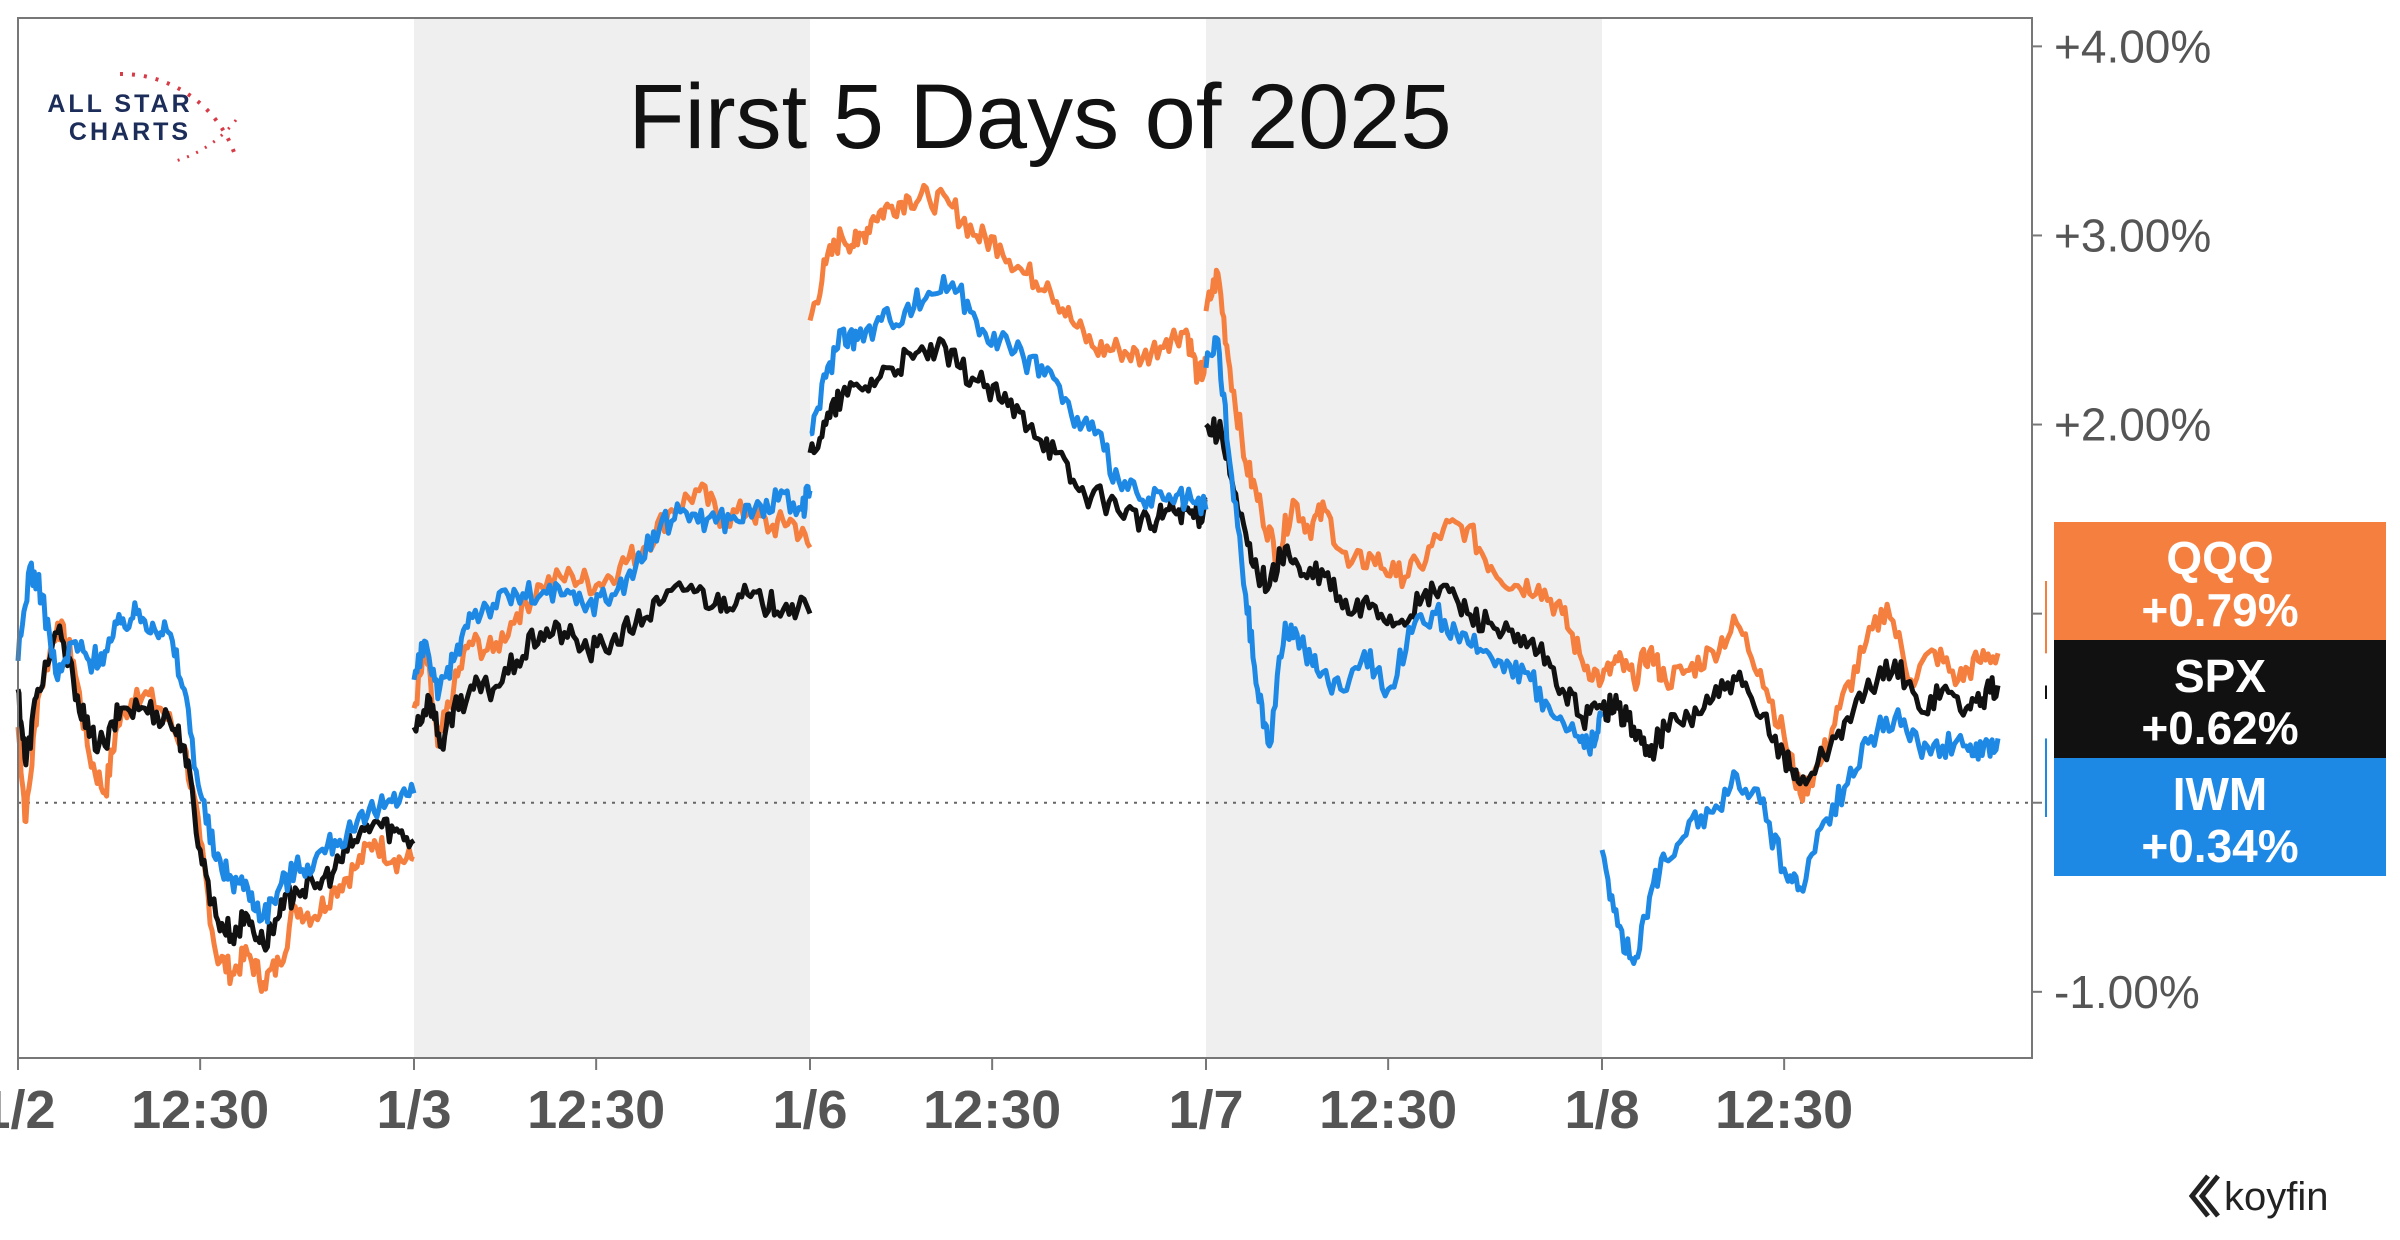  What do you see at coordinates (1601, 1110) in the screenshot?
I see `x-tick-label: 1/8` at bounding box center [1601, 1110].